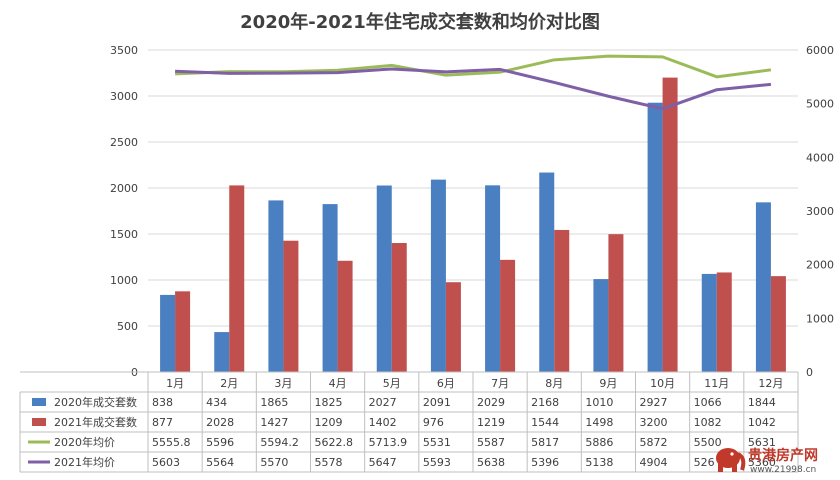  I want to click on series-line-2021, so click(473, 89).